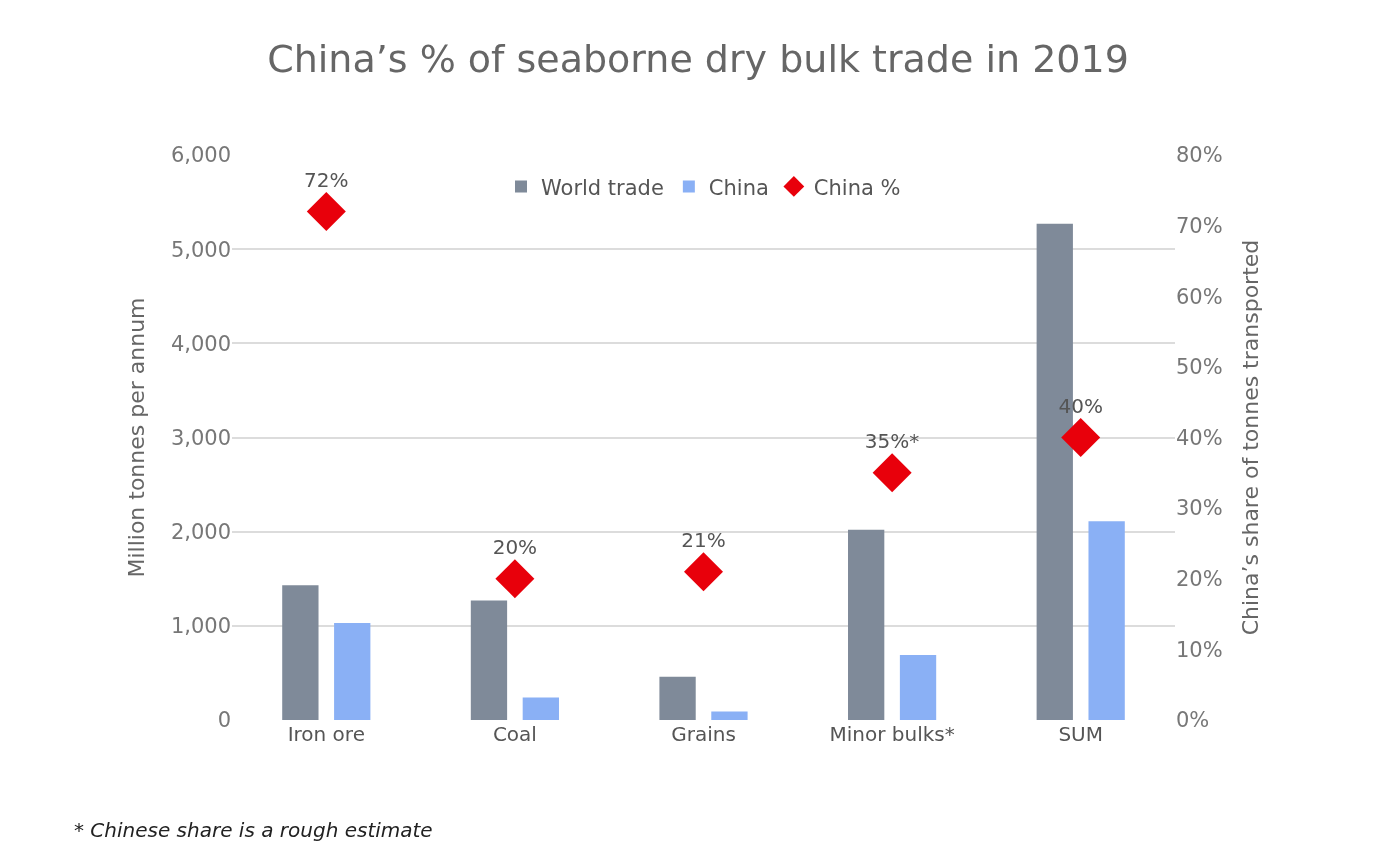  Describe the element at coordinates (1199, 437) in the screenshot. I see `y2-tick-label: 40%` at that location.